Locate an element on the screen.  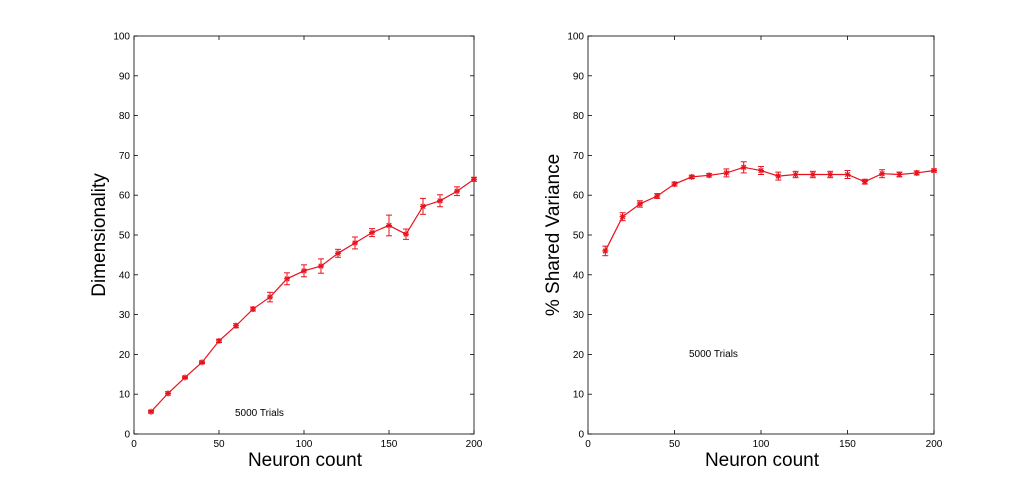
y-axis-label: Dimensionality is located at coordinates (99, 235).